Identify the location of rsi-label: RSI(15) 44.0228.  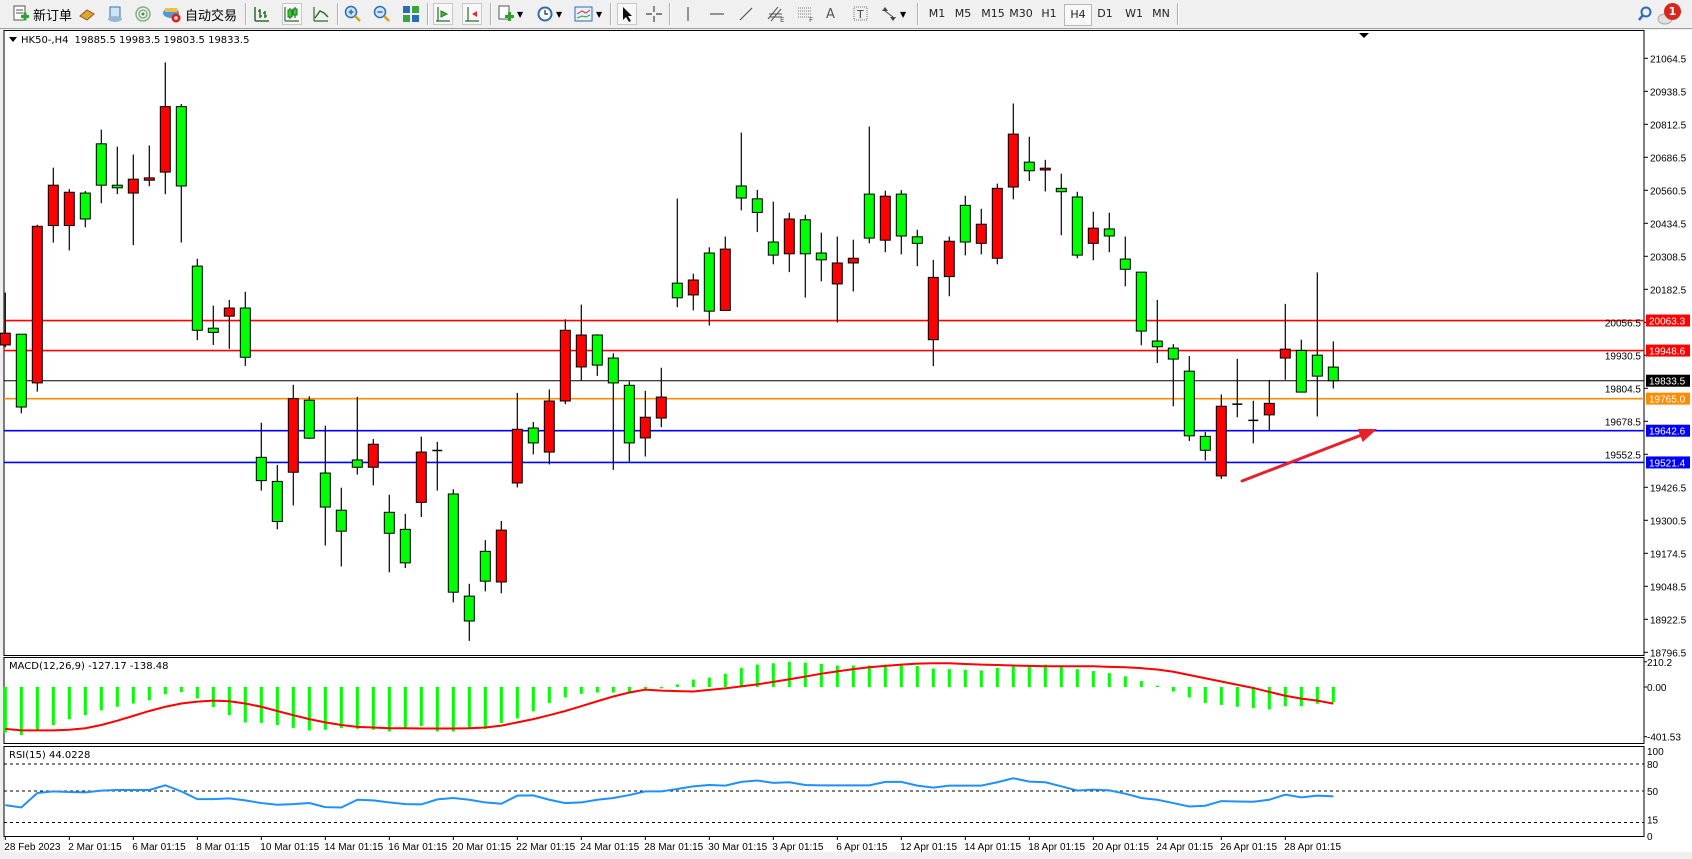
(49, 755).